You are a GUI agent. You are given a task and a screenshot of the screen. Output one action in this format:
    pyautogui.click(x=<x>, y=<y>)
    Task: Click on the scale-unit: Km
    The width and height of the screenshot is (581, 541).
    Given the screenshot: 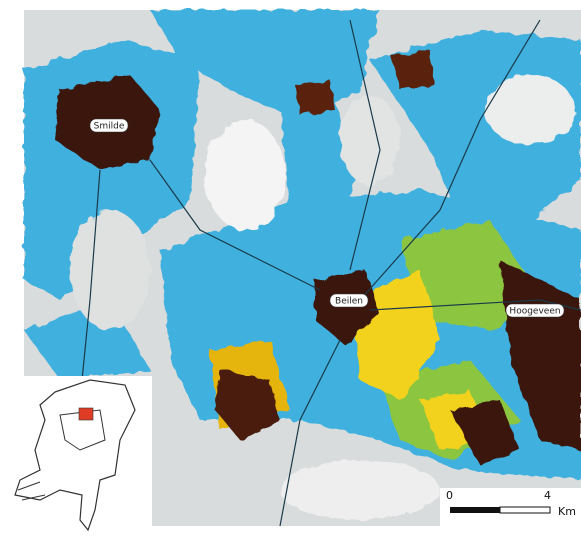 What is the action you would take?
    pyautogui.click(x=567, y=511)
    